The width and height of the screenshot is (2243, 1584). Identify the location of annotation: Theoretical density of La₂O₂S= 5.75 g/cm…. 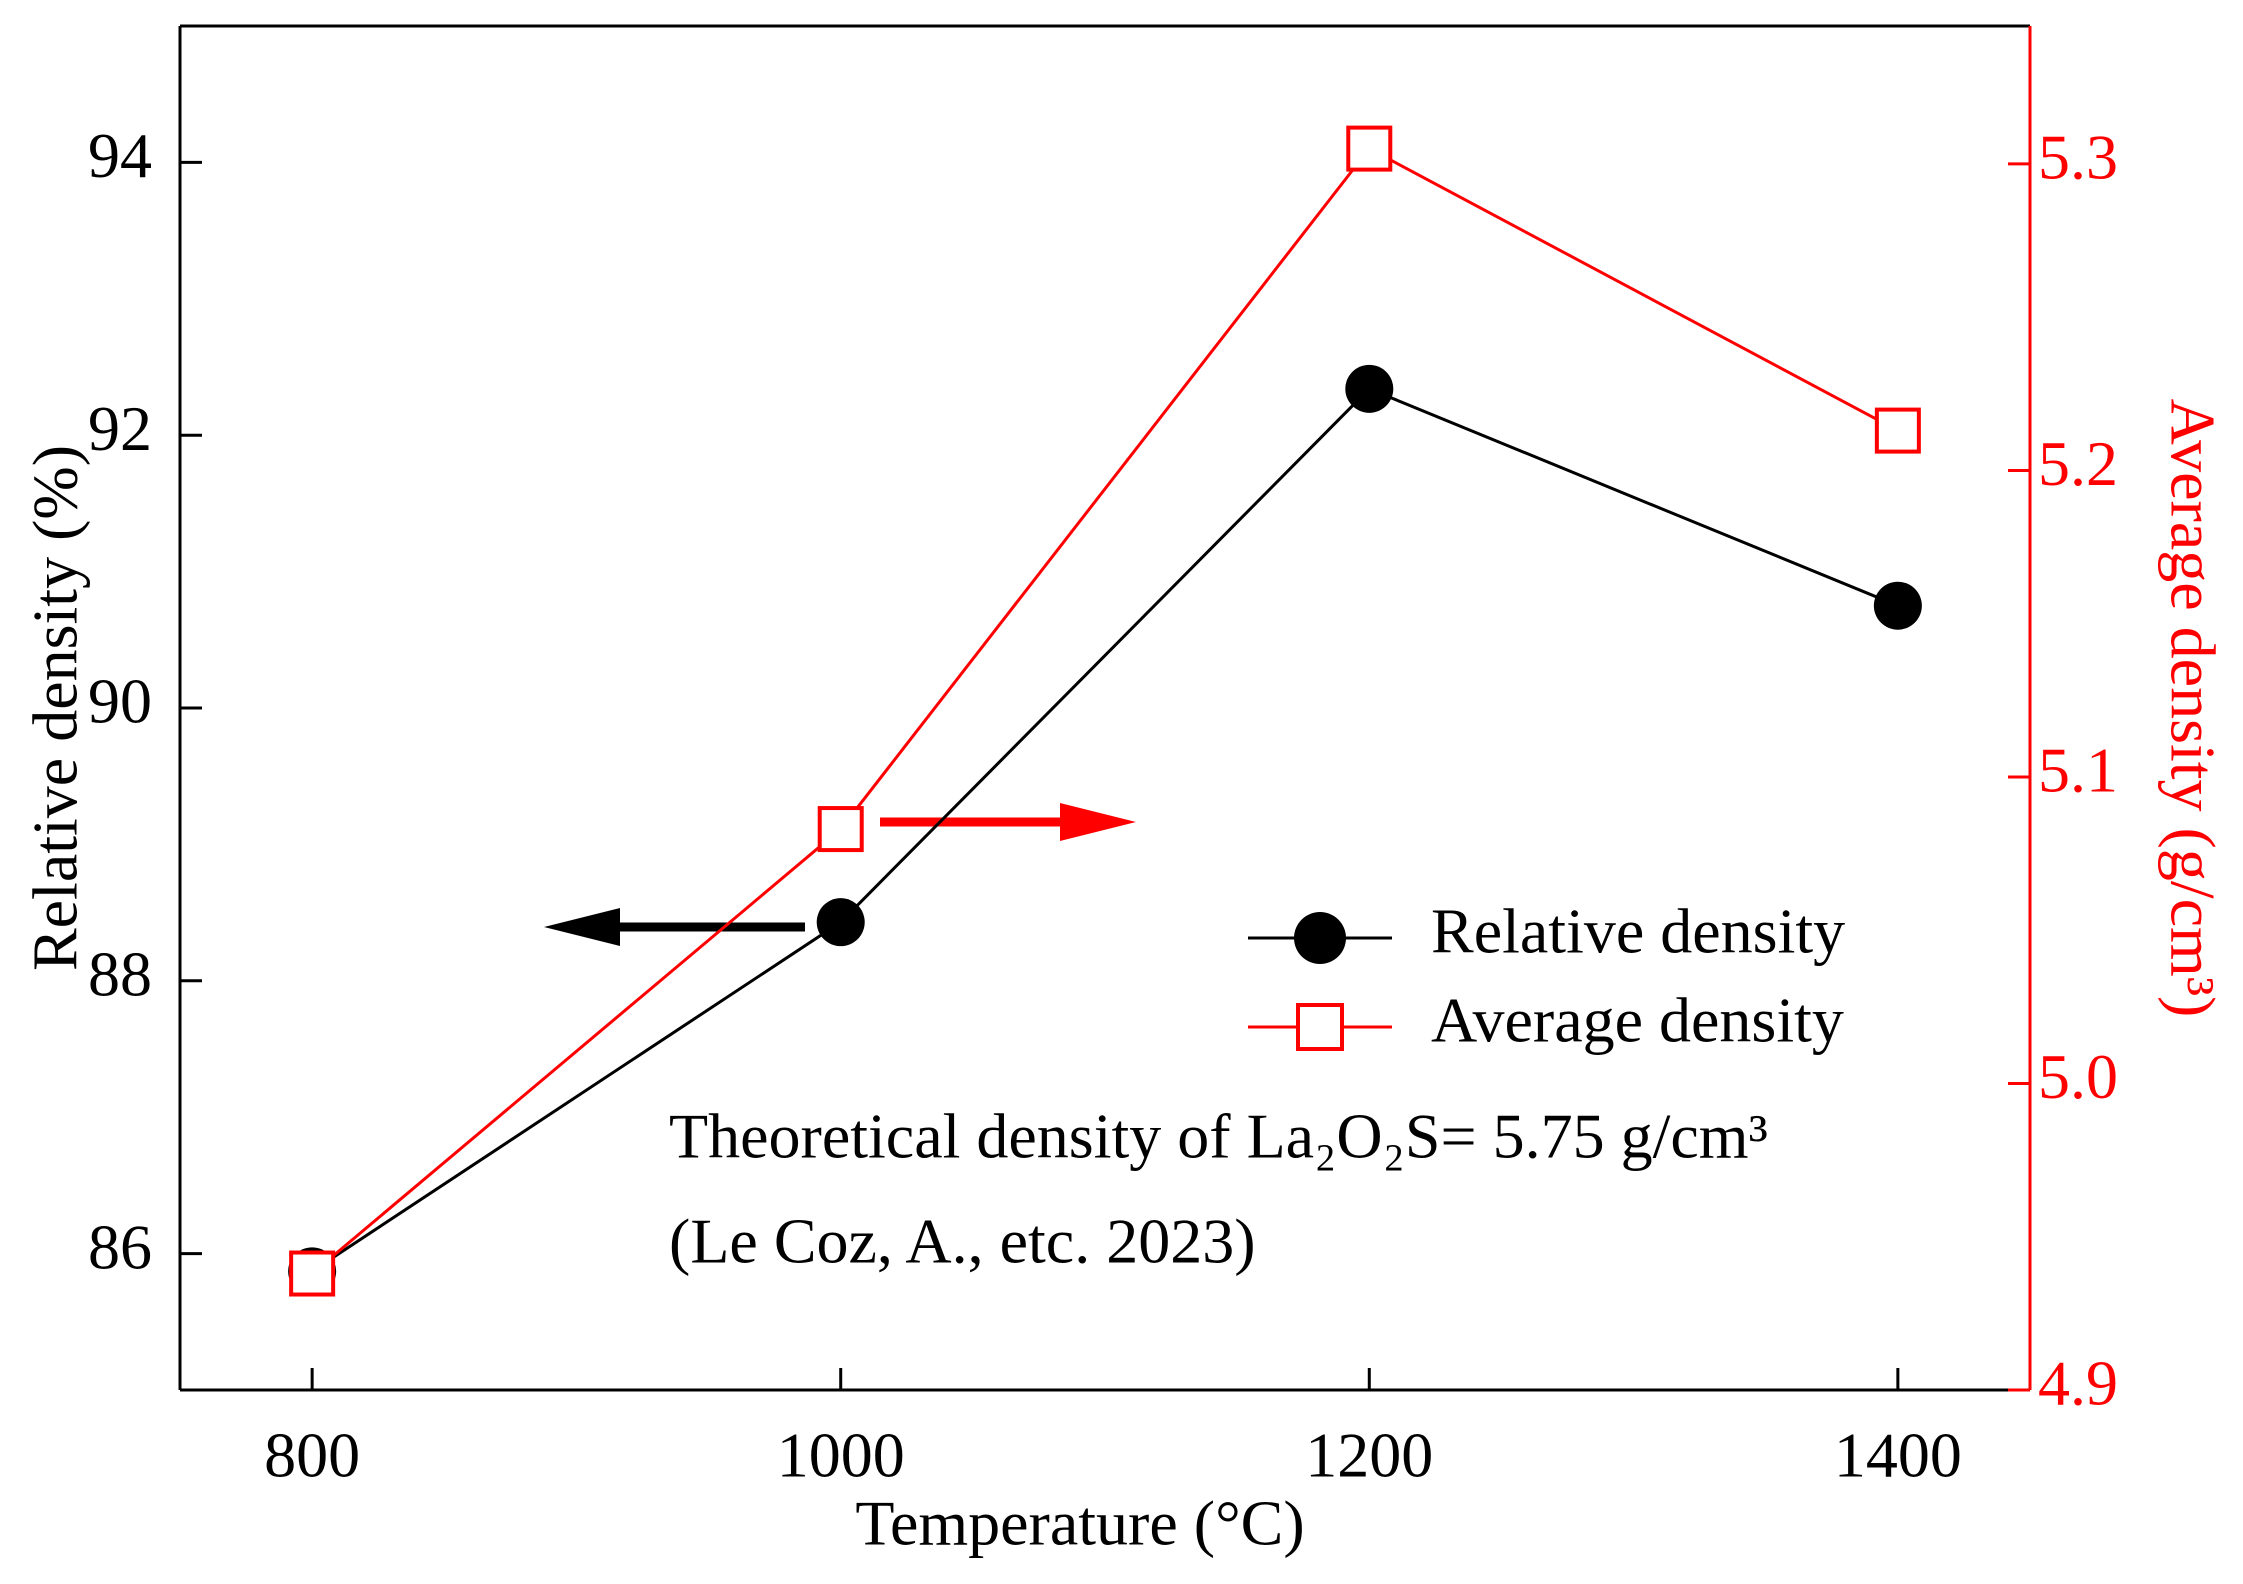
(1218, 1136).